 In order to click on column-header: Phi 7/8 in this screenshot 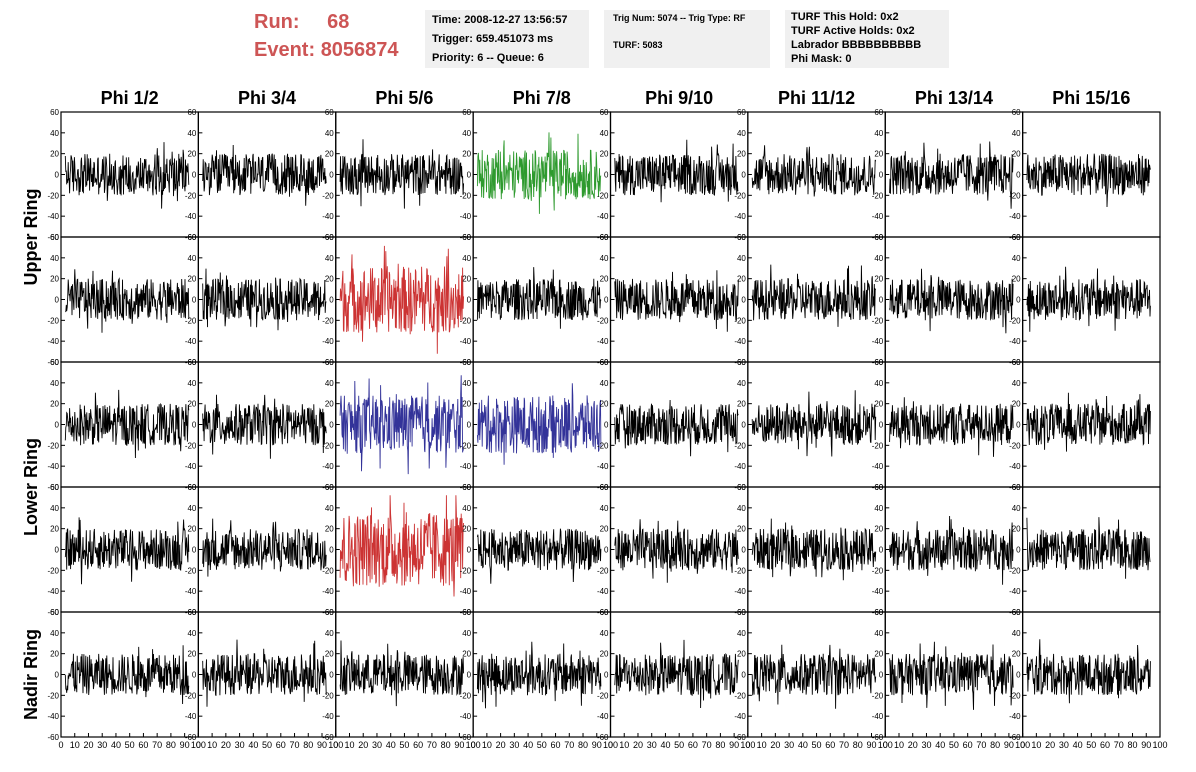, I will do `click(542, 98)`.